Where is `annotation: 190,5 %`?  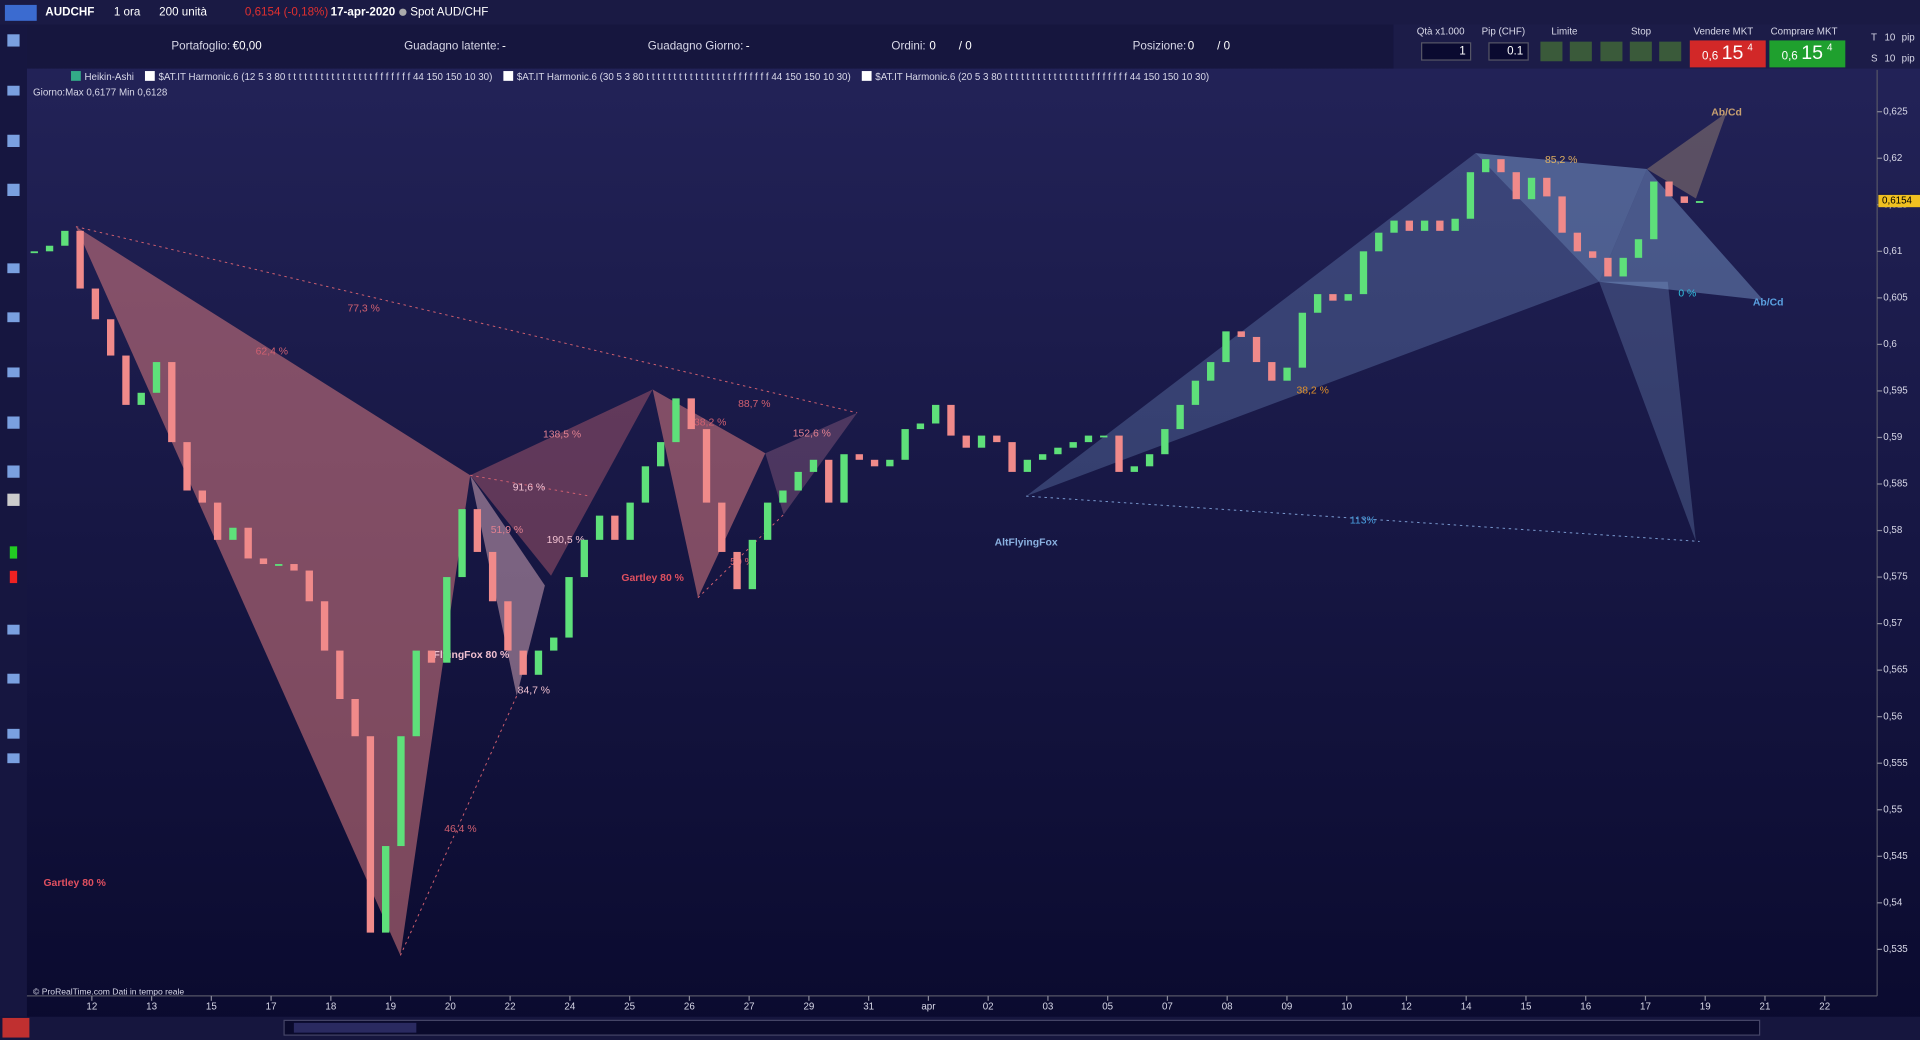
annotation: 190,5 % is located at coordinates (566, 540).